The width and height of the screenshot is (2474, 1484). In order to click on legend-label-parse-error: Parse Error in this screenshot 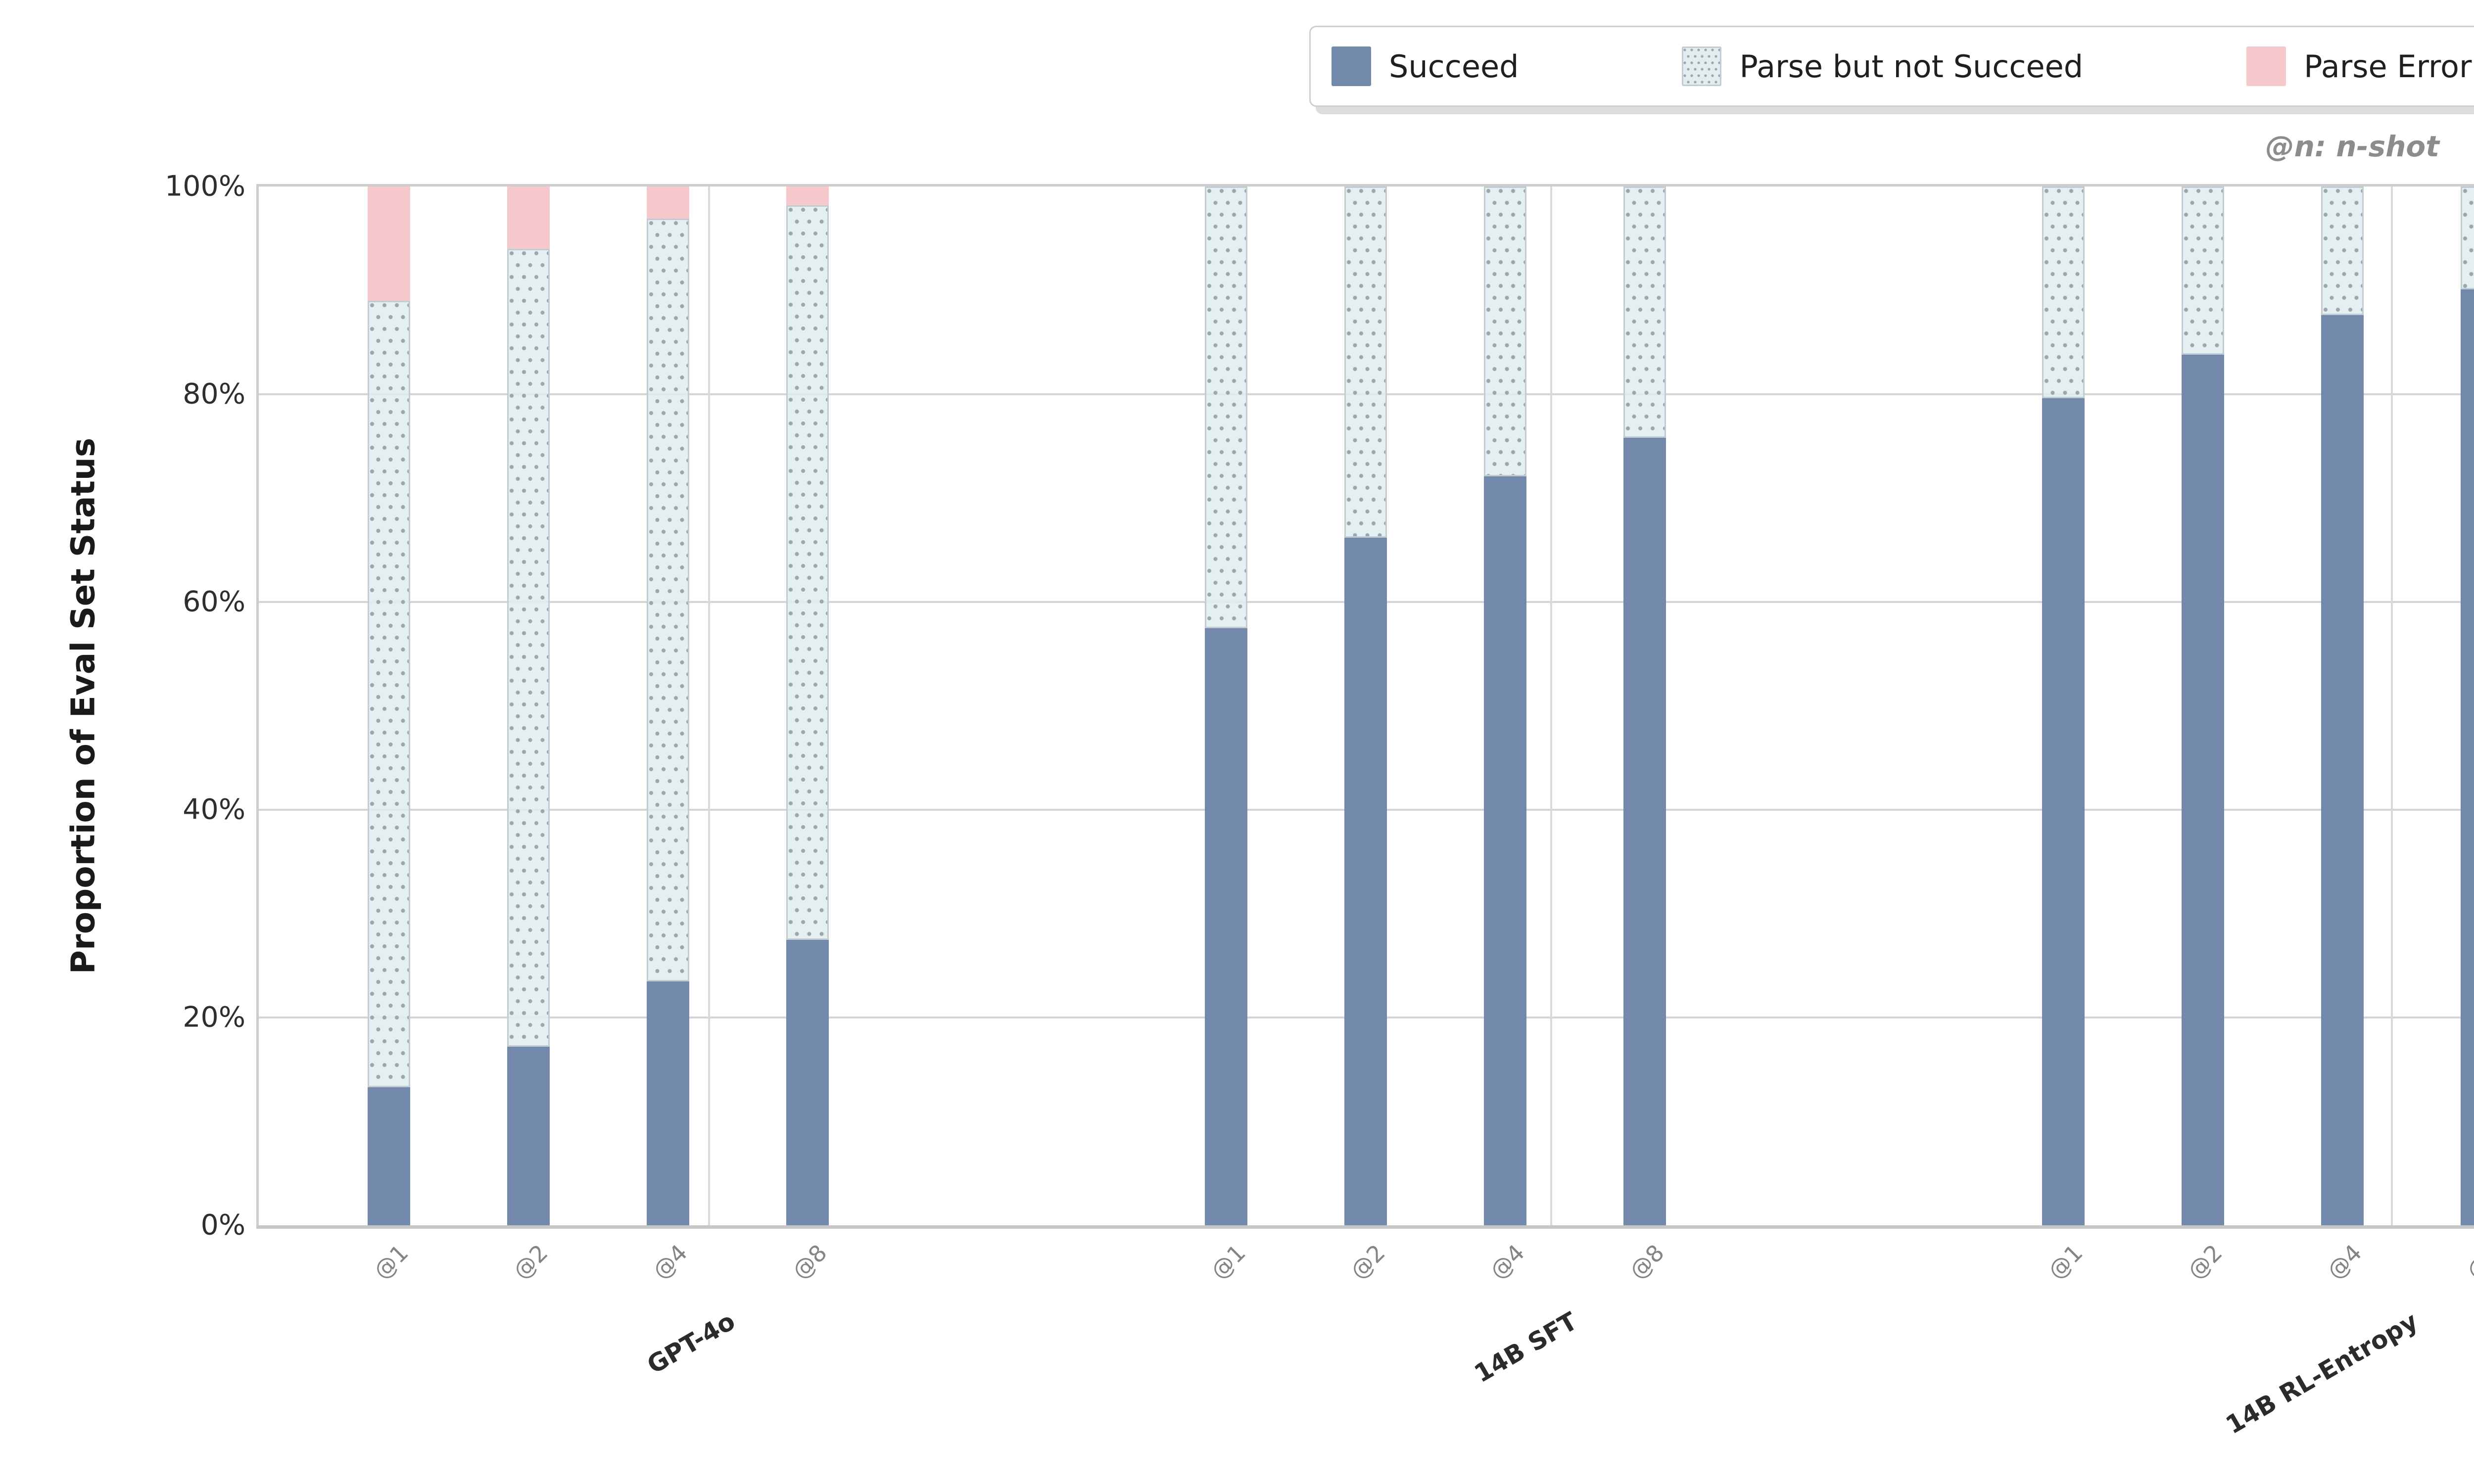, I will do `click(2388, 66)`.